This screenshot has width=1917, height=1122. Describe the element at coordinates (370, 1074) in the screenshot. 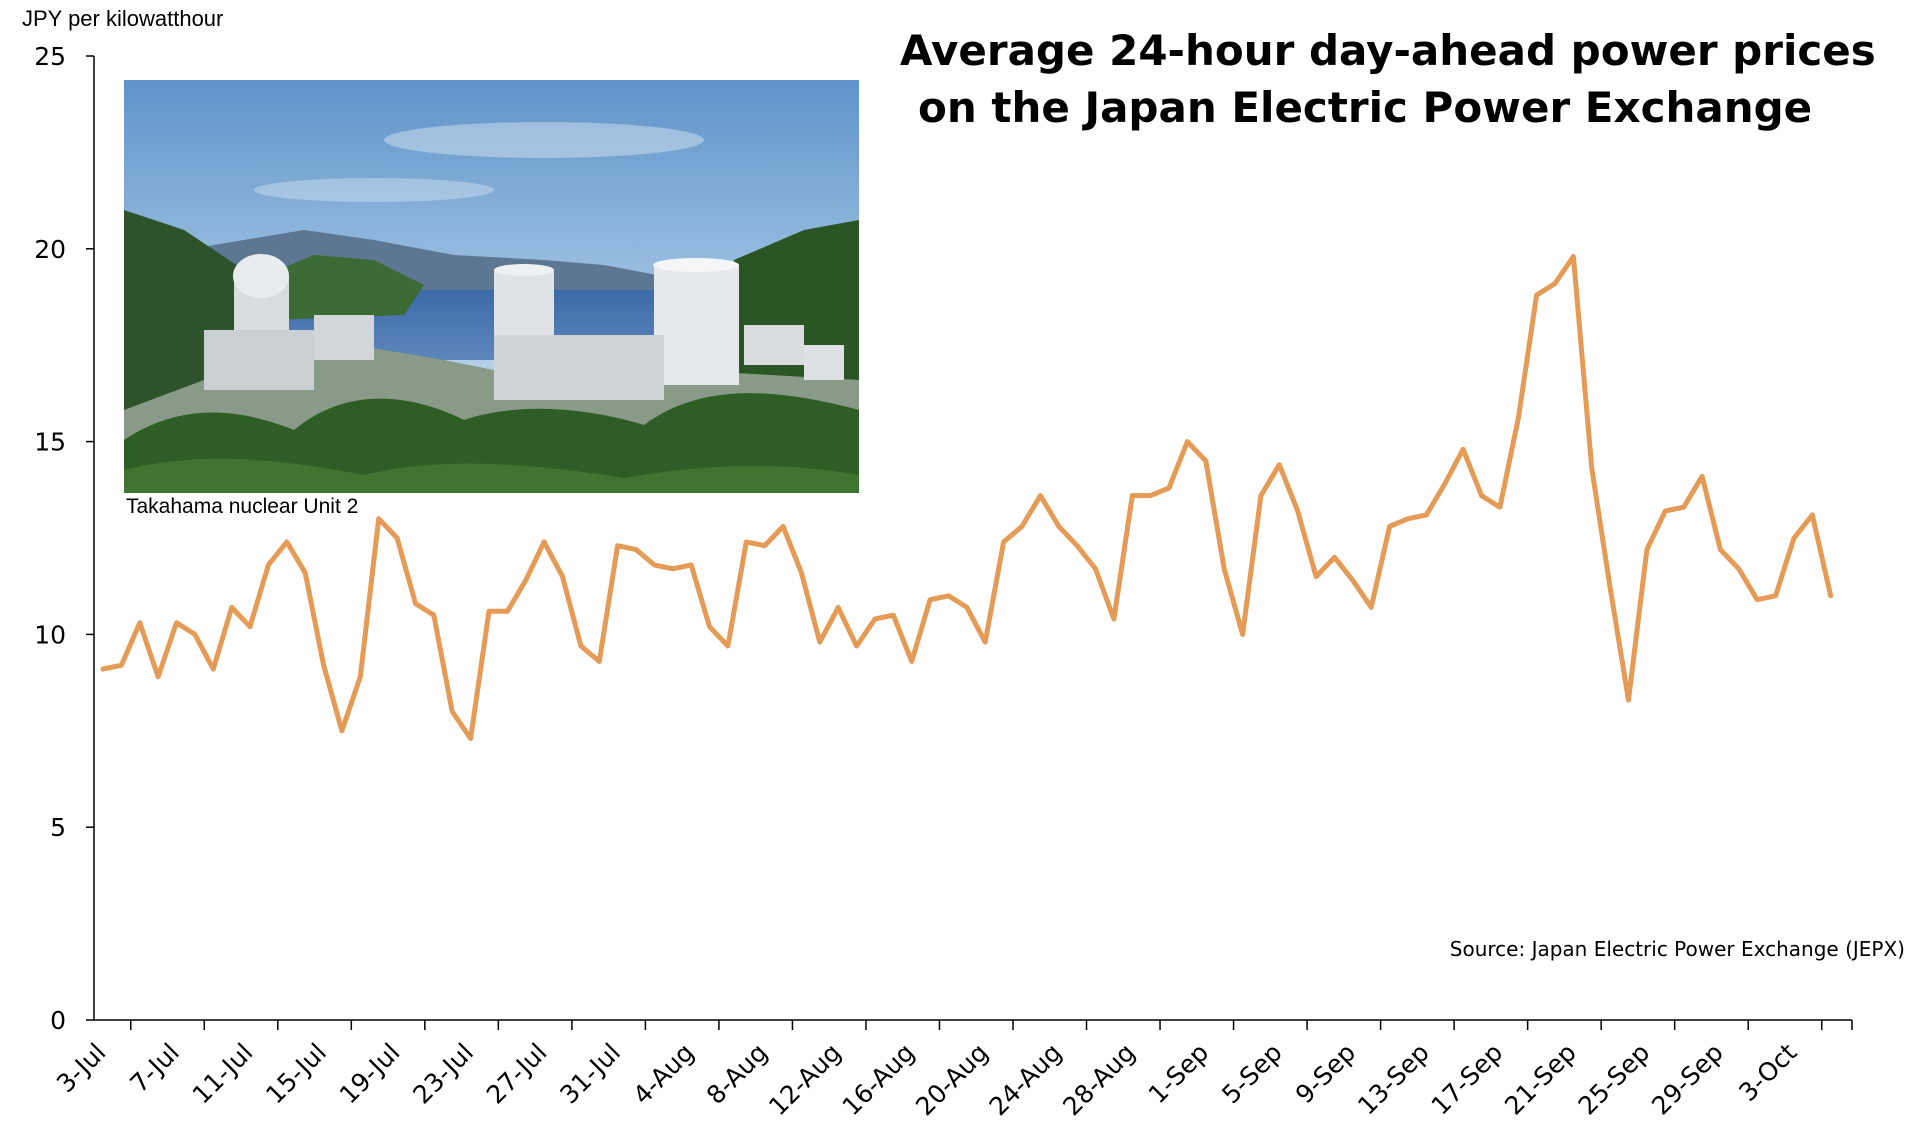

I see `x-tick-label: 19-Jul` at that location.